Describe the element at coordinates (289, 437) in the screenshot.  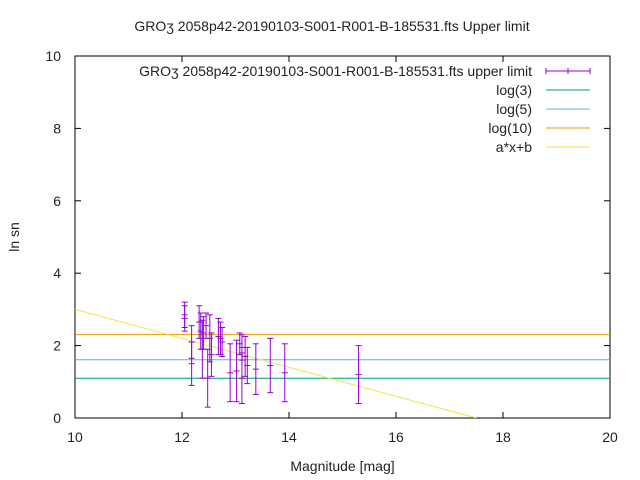
I see `x-tick-label: 14` at that location.